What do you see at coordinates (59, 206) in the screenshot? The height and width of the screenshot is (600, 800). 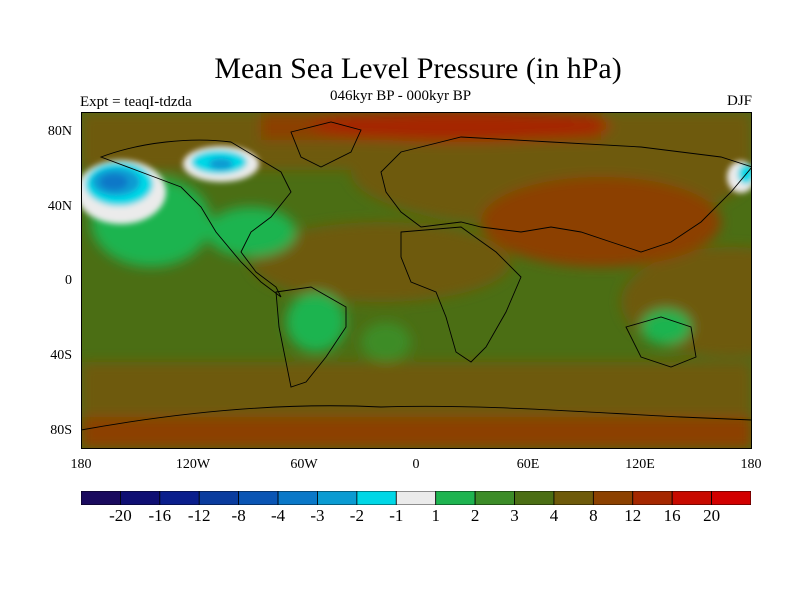 I see `lat-label-40n: 40N` at bounding box center [59, 206].